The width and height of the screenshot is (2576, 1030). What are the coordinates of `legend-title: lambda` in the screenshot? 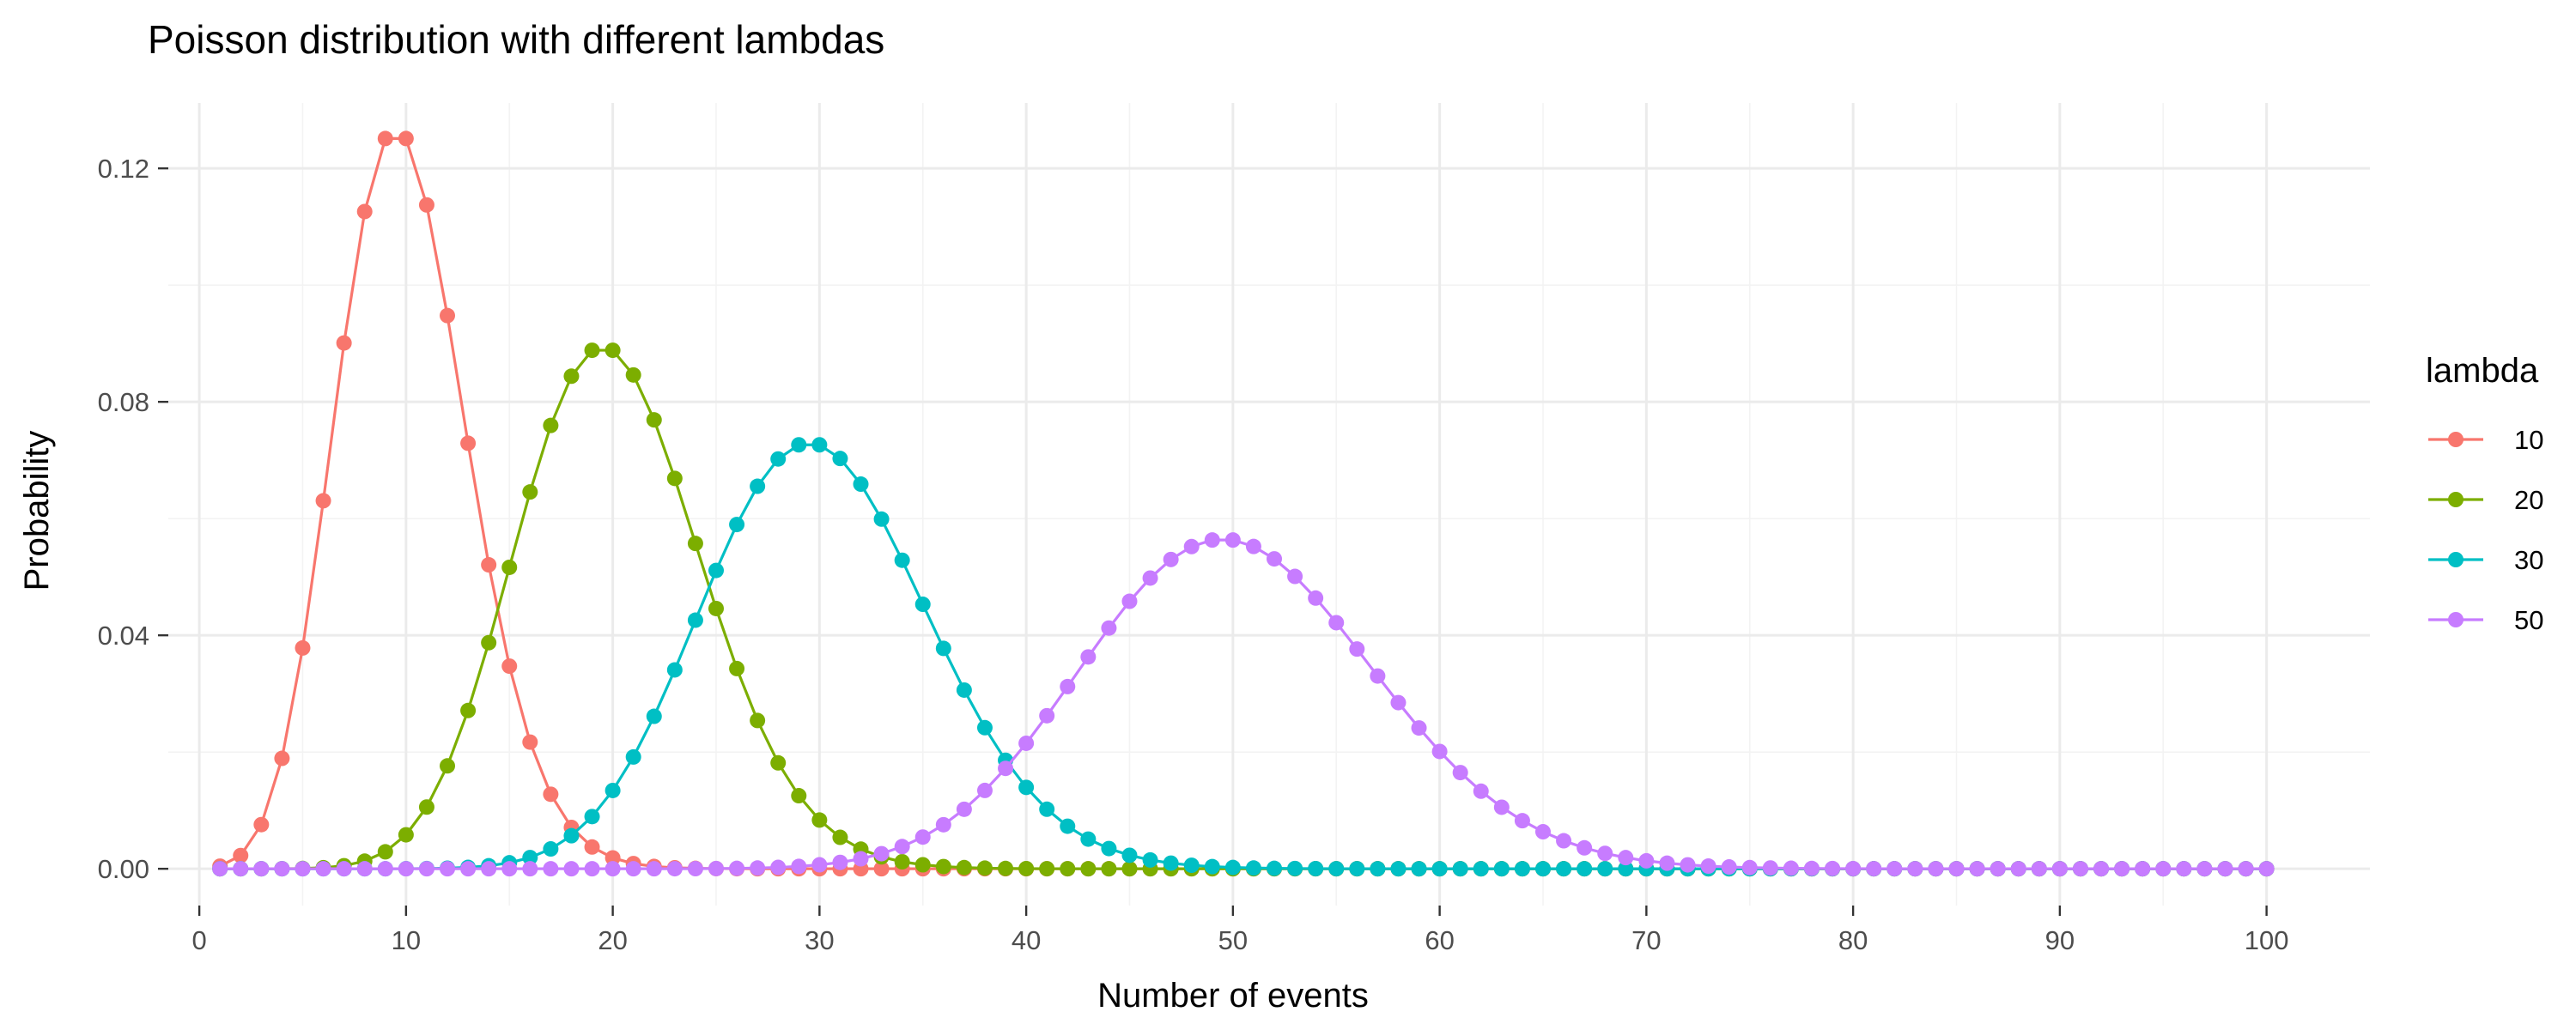 It's located at (2482, 371).